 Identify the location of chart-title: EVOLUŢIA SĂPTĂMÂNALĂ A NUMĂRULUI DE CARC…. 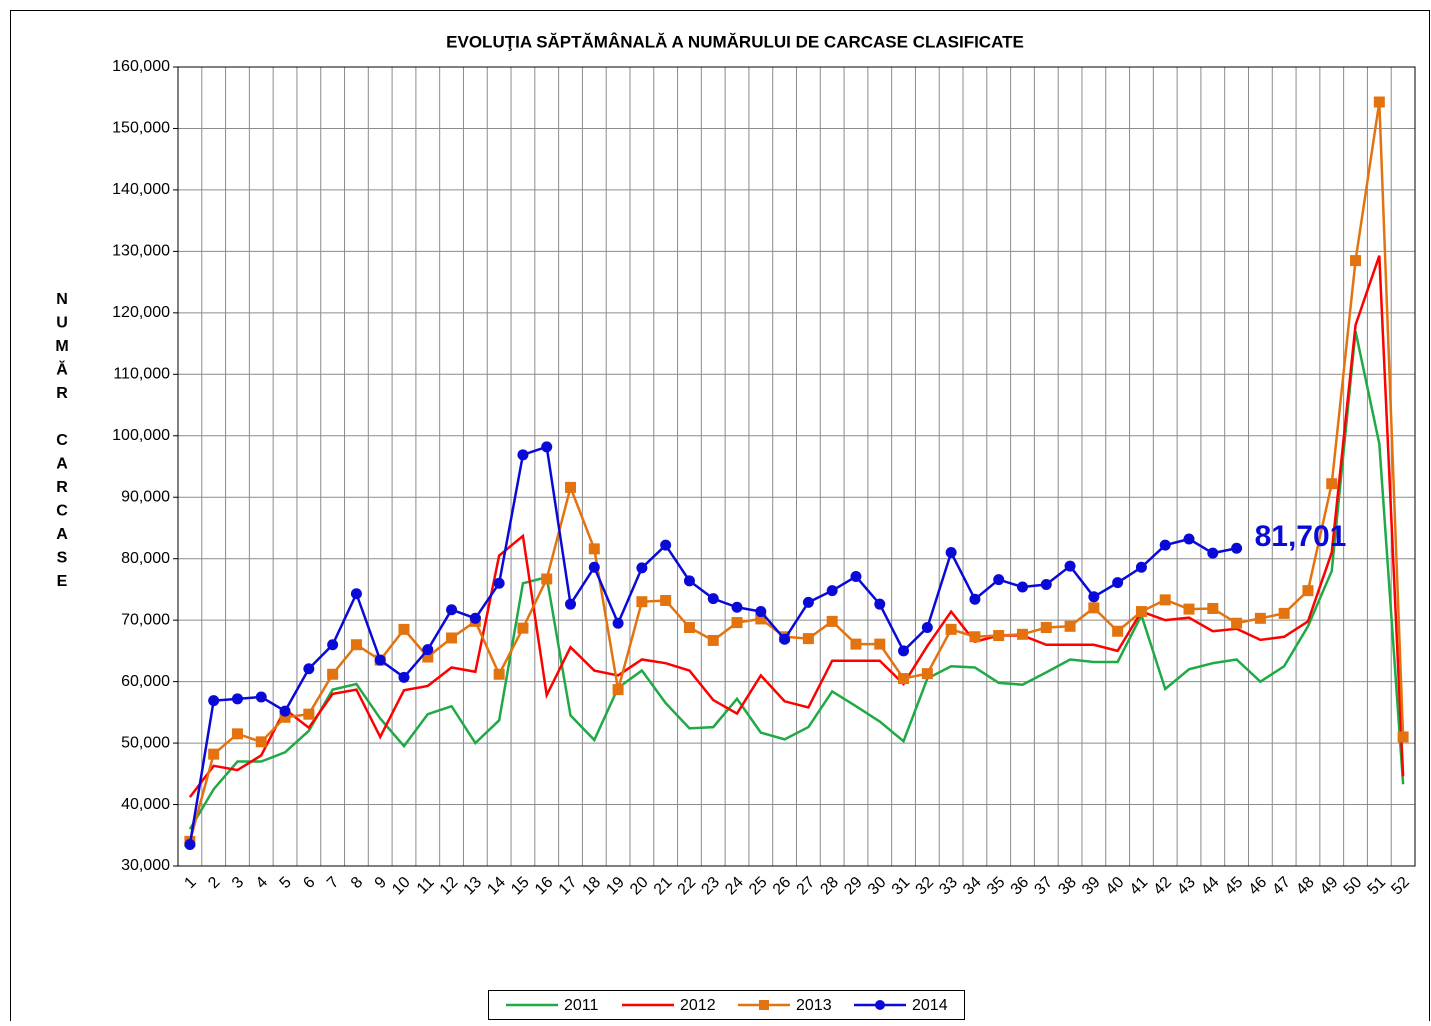
(735, 41).